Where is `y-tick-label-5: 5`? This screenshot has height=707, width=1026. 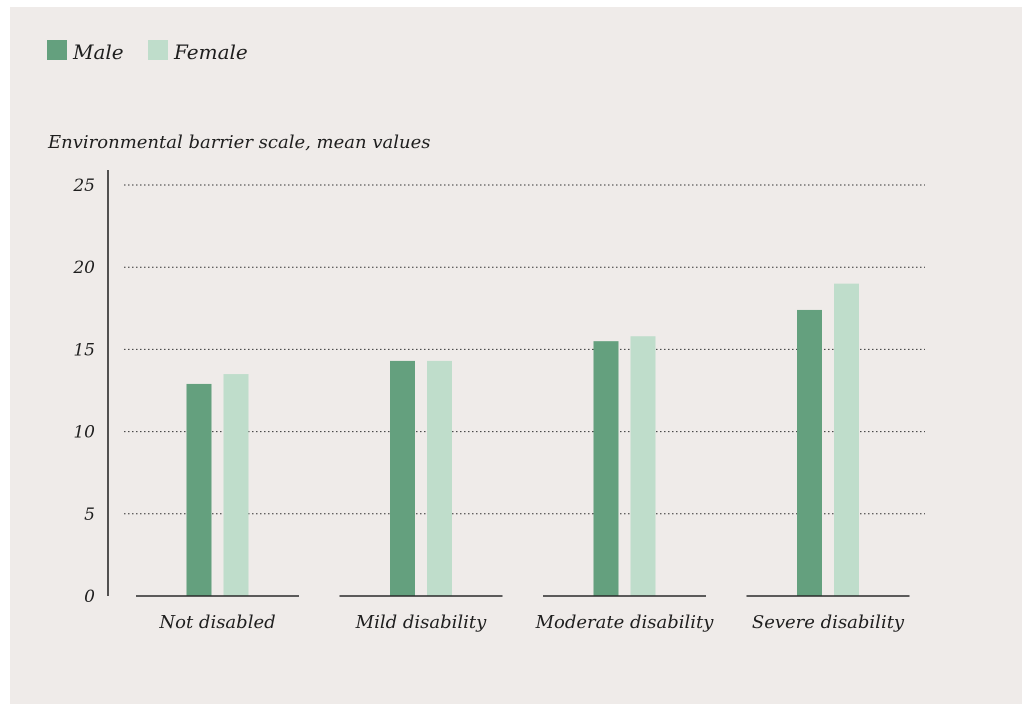
y-tick-label-5: 5 is located at coordinates (89, 515).